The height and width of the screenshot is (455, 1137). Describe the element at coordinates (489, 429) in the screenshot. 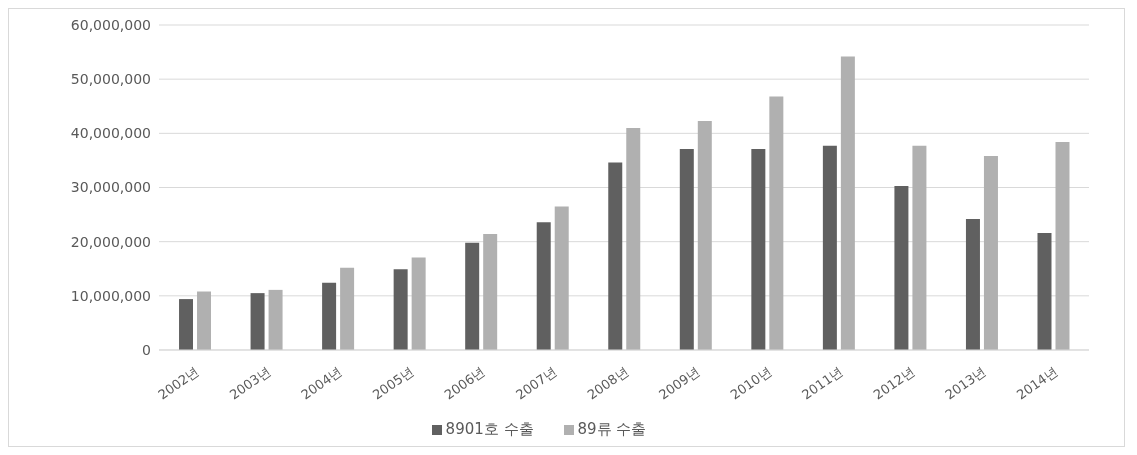

I see `legend-label: 8901호 수출` at that location.